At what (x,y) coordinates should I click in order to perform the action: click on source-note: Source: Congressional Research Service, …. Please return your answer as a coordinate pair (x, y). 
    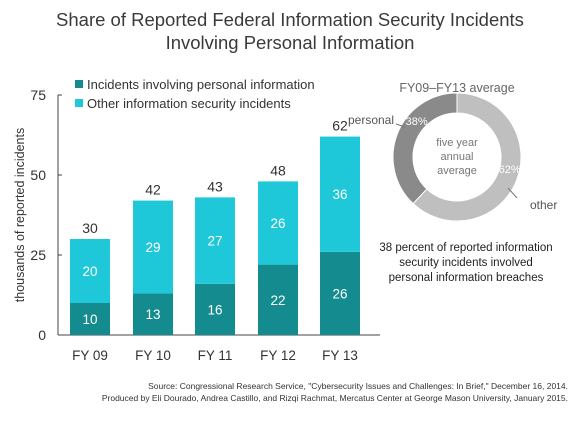
    Looking at the image, I should click on (335, 392).